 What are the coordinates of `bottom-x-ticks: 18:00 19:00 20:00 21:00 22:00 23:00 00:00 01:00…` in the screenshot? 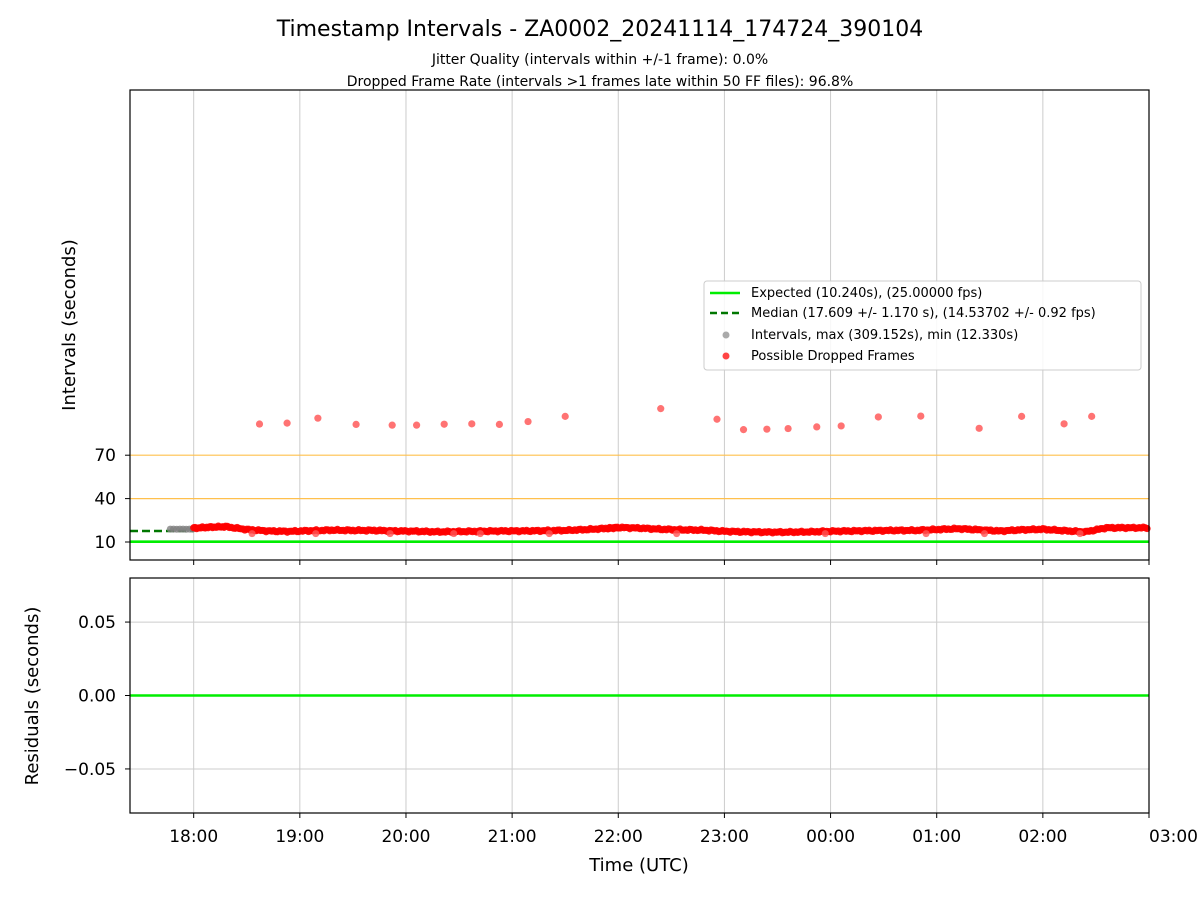 It's located at (683, 830).